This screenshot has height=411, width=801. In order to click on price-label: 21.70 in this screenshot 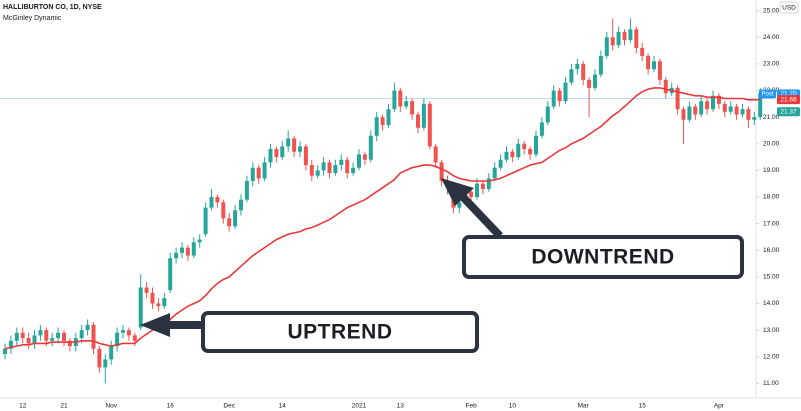, I will do `click(788, 94)`.